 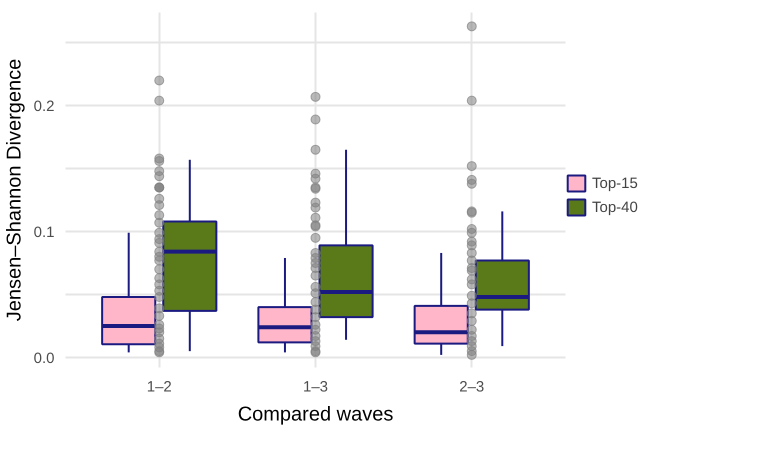 What do you see at coordinates (44, 358) in the screenshot?
I see `y-tick-label: 0.0` at bounding box center [44, 358].